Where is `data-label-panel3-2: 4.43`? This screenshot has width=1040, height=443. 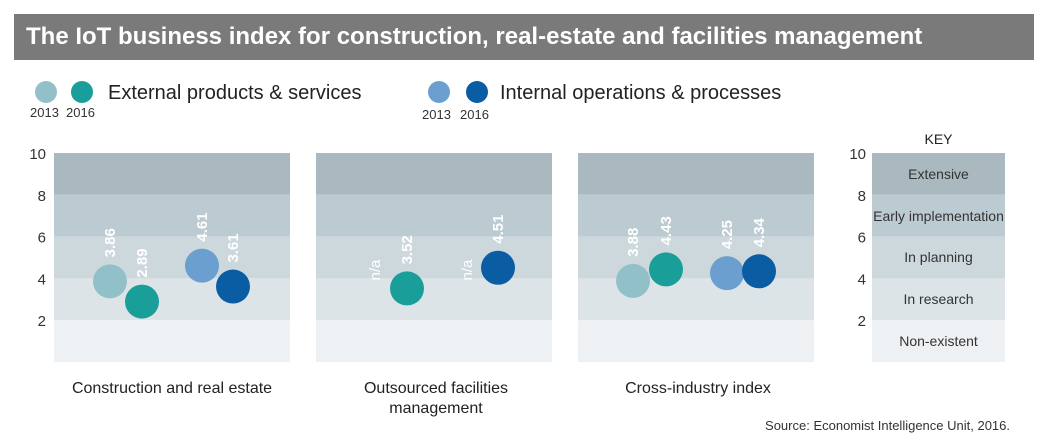 data-label-panel3-2: 4.43 is located at coordinates (666, 230).